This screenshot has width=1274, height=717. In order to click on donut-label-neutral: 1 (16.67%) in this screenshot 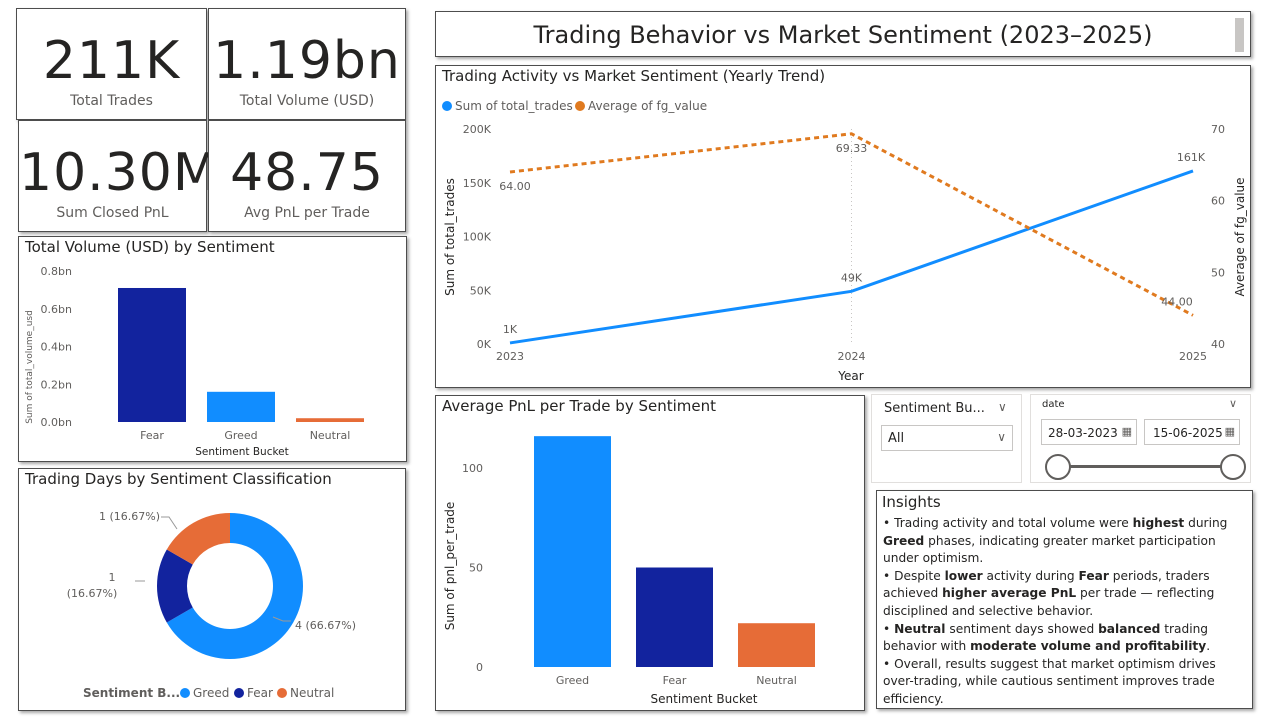, I will do `click(129, 516)`.